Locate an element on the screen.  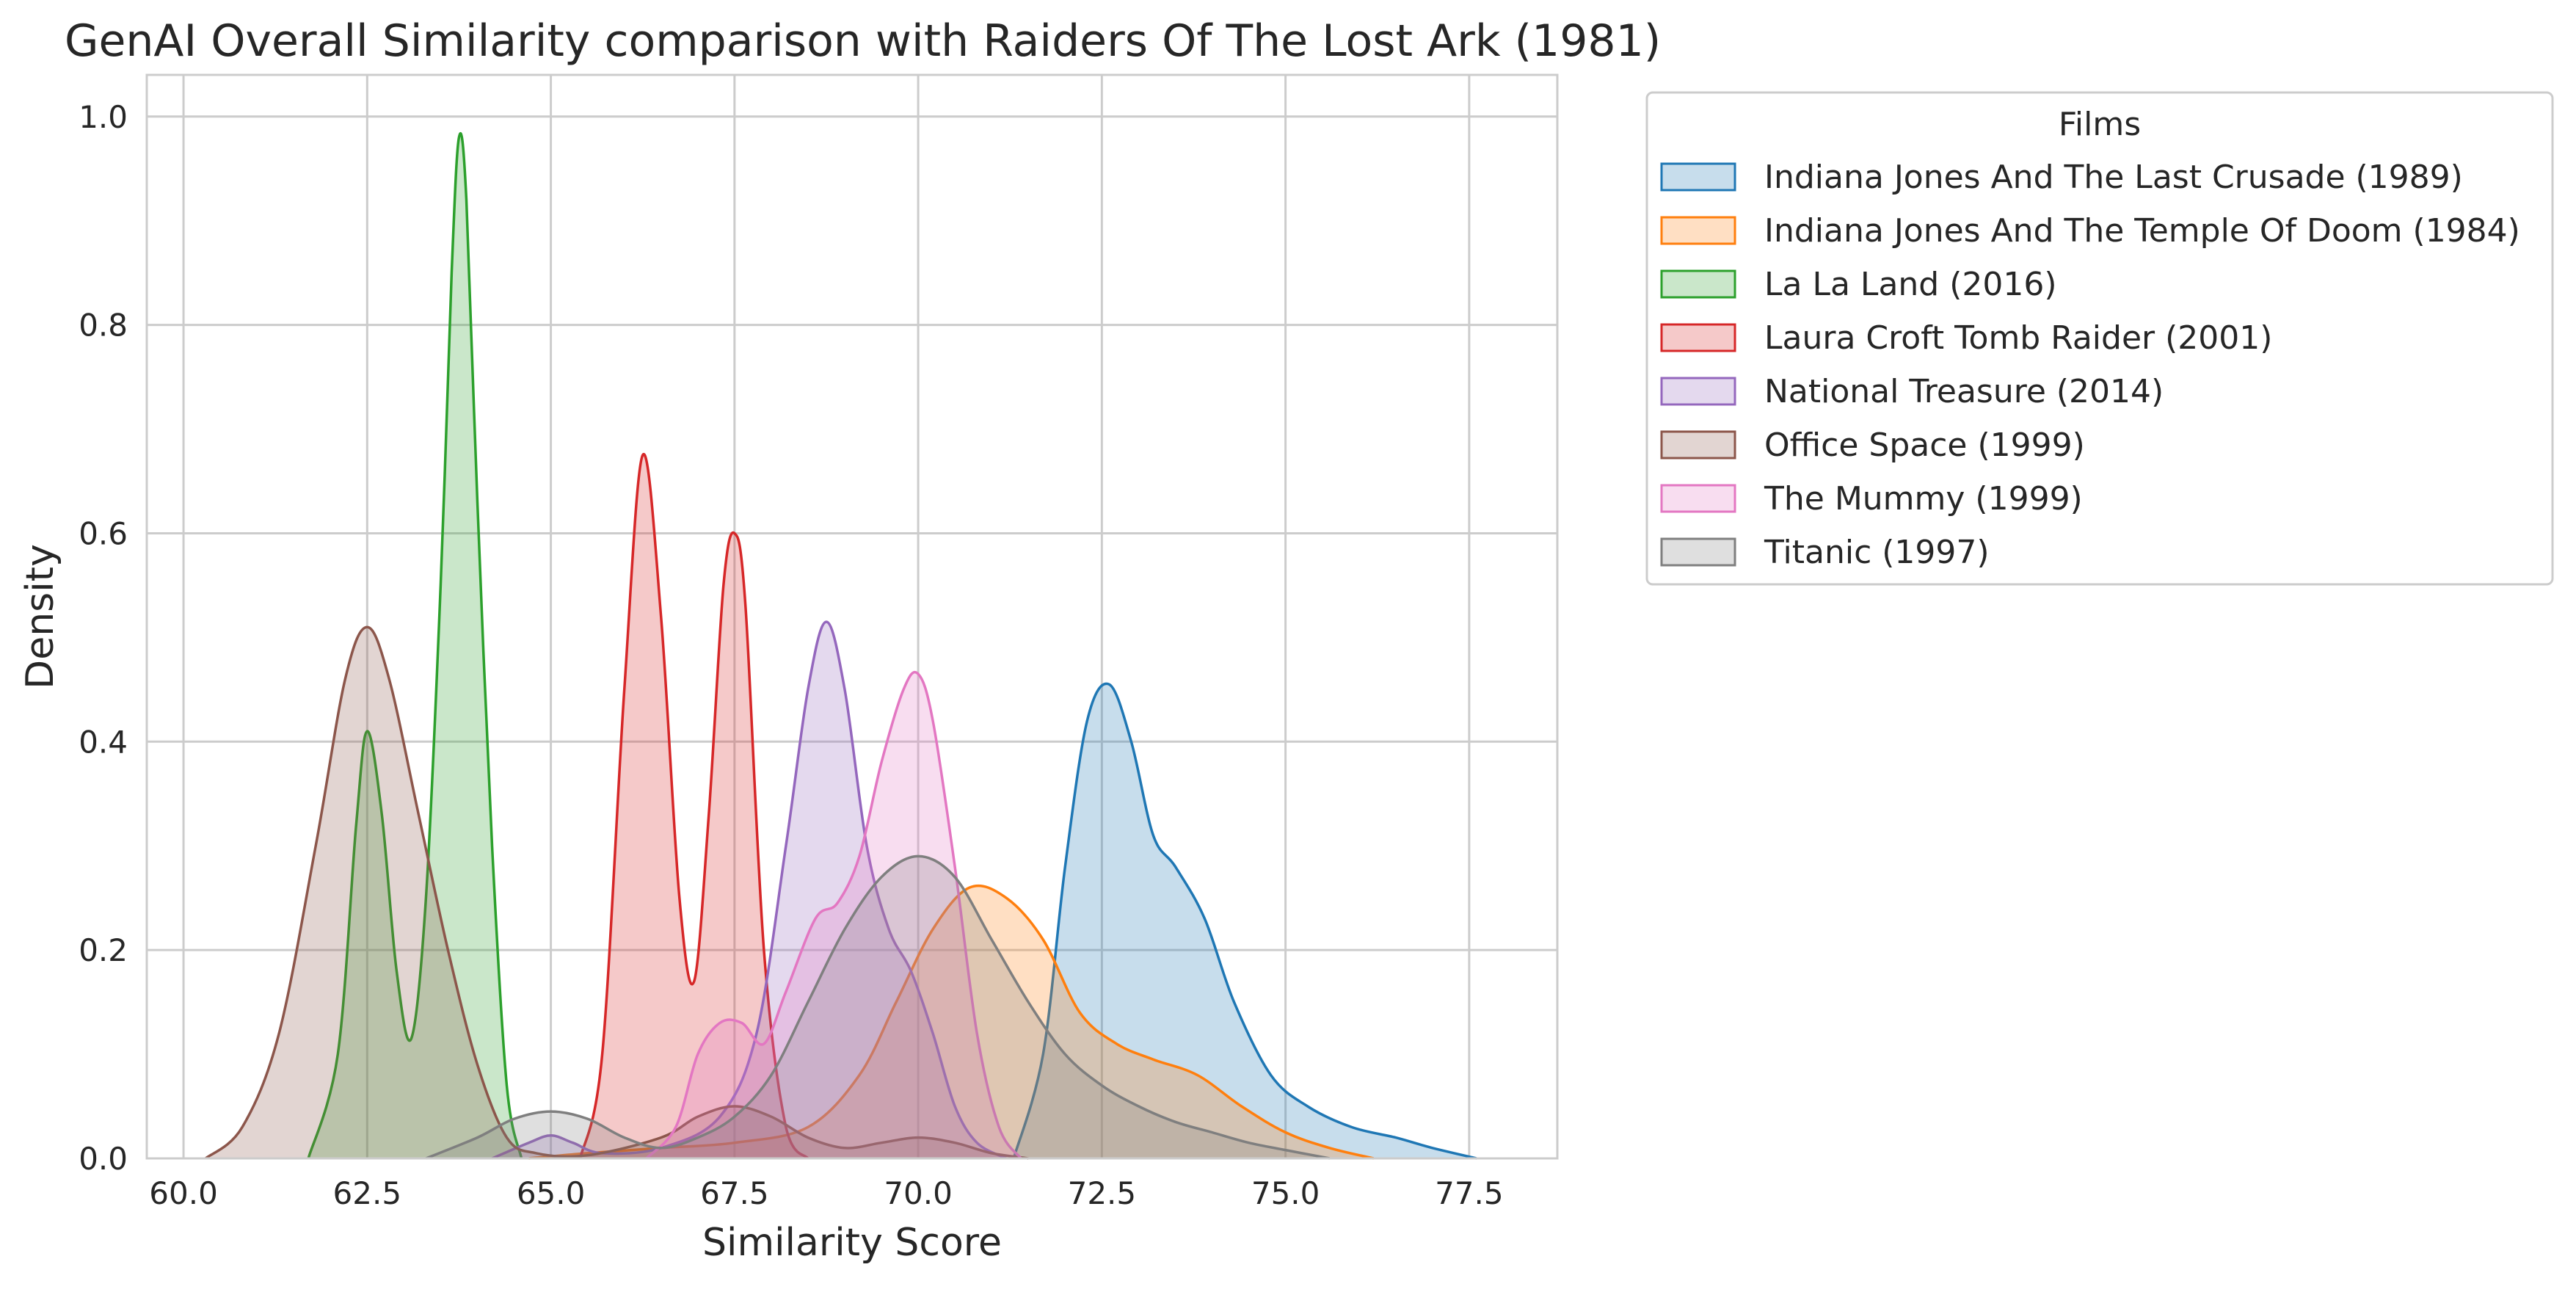
legend-item: Titanic (1997) is located at coordinates (1825, 552).